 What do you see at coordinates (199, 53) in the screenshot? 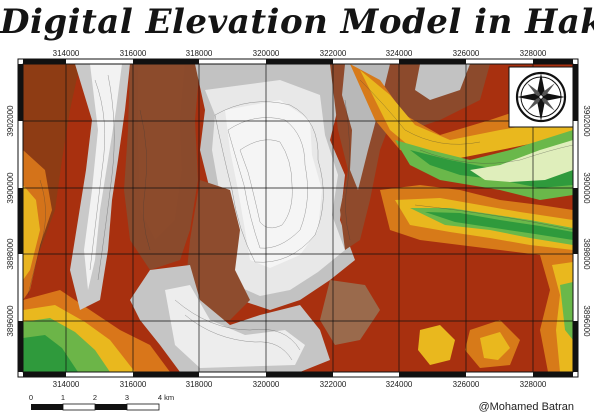
I see `x-tick-top-3: 318000` at bounding box center [199, 53].